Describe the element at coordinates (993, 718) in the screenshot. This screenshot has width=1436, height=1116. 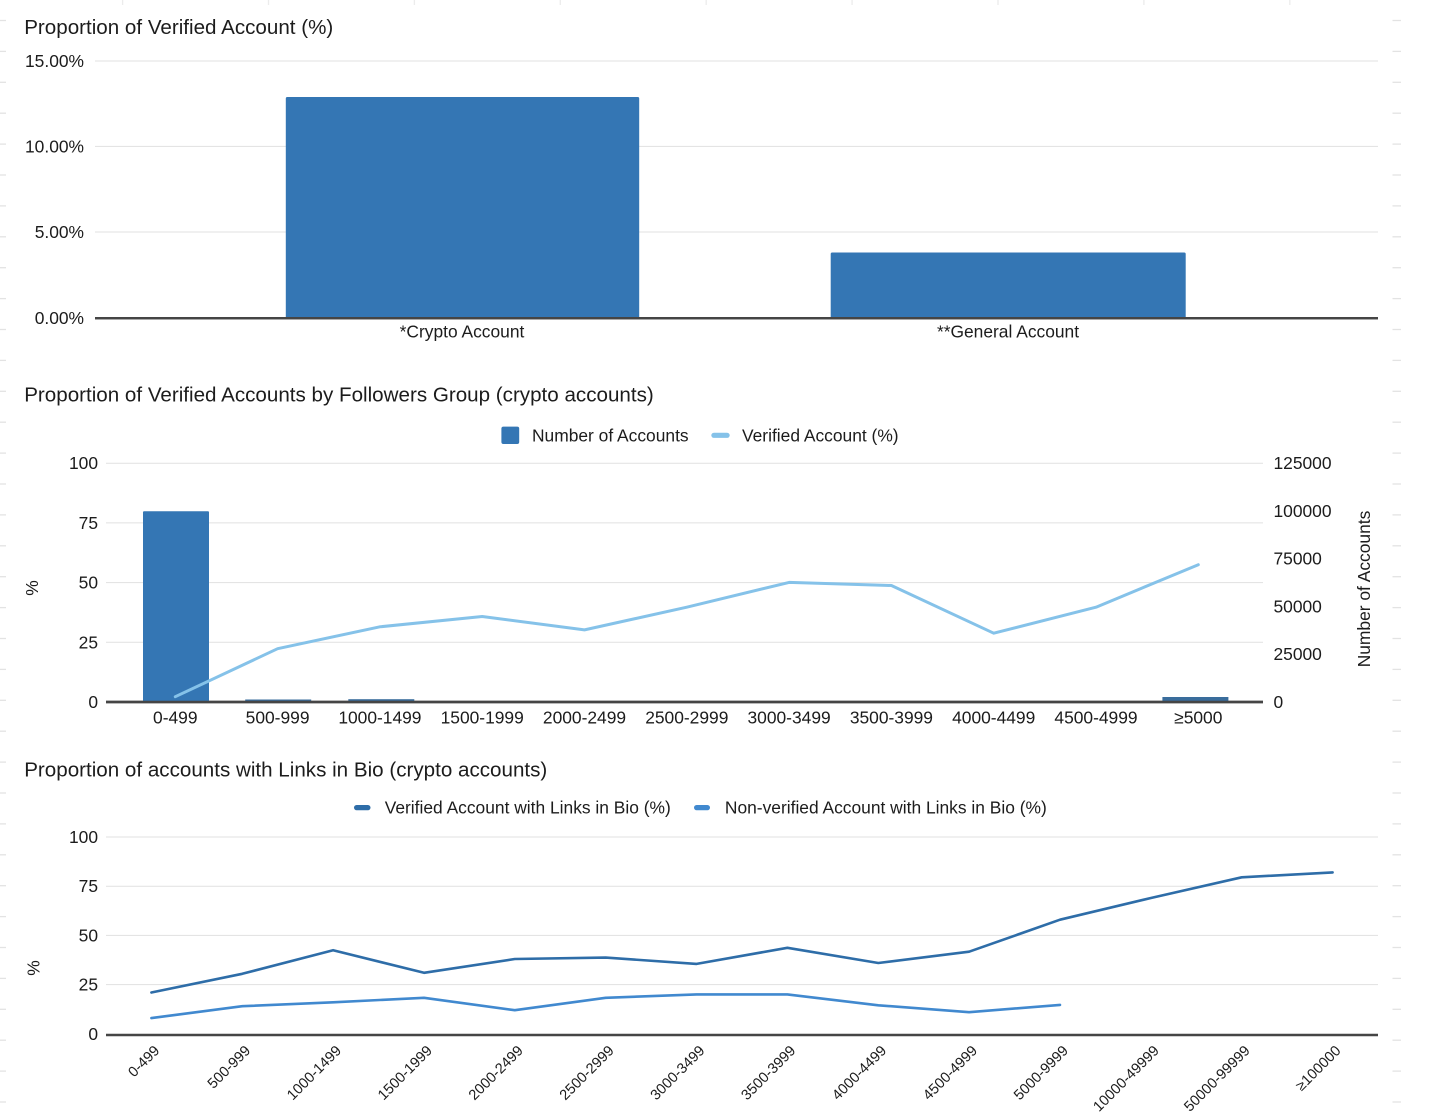
I see `svg-text: 4000-4499` at that location.